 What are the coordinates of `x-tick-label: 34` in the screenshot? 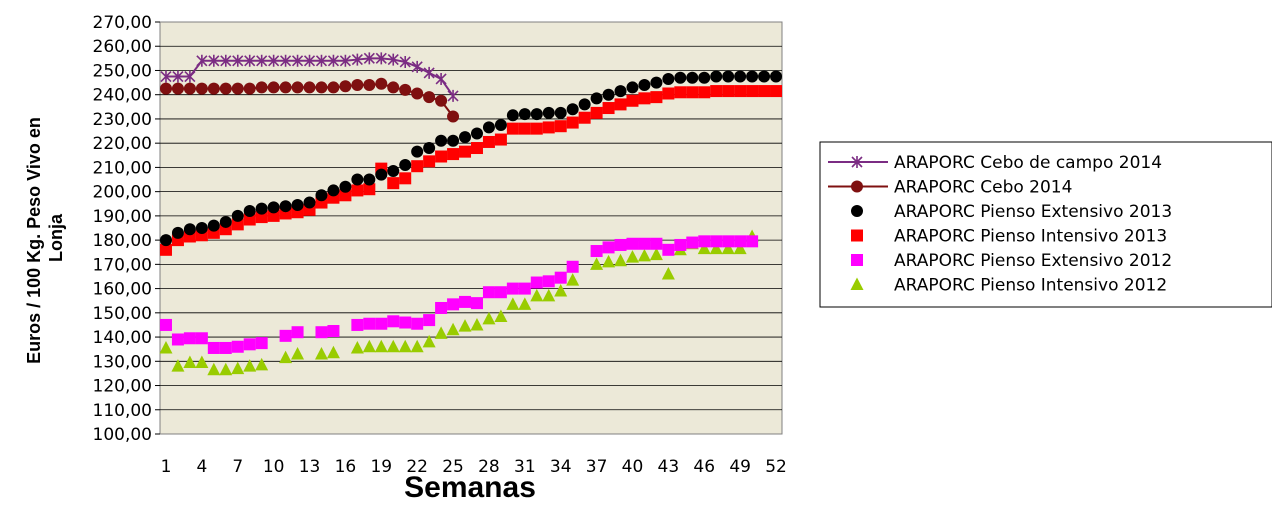 It's located at (561, 467).